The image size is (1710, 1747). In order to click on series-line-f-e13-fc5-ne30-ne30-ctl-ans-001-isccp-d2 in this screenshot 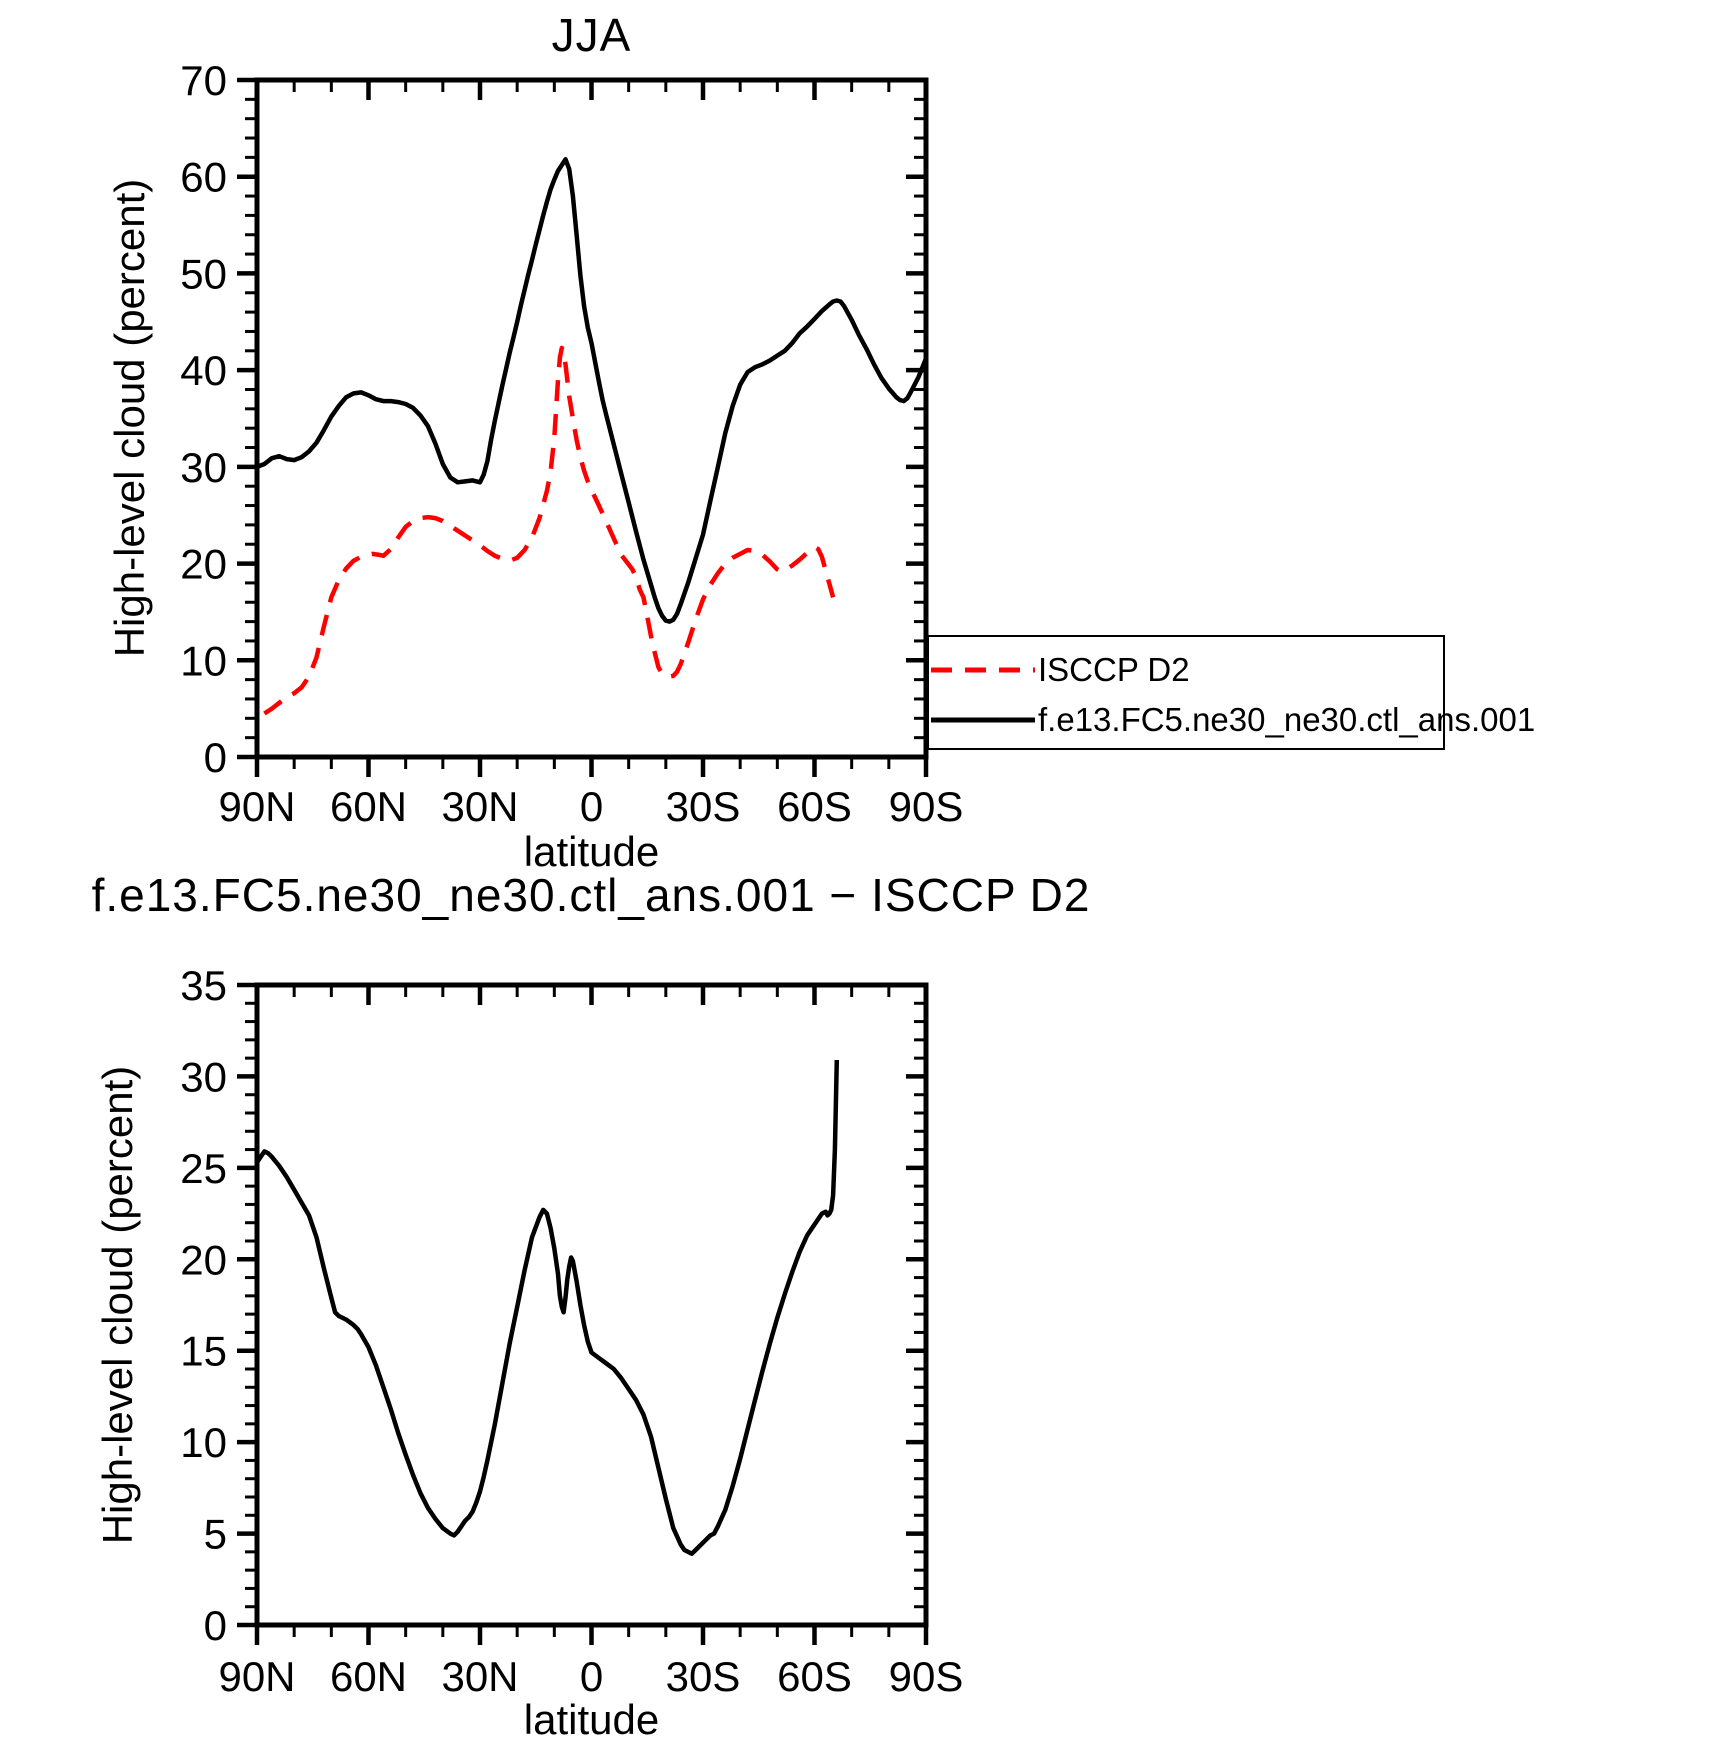, I will do `click(547, 1307)`.